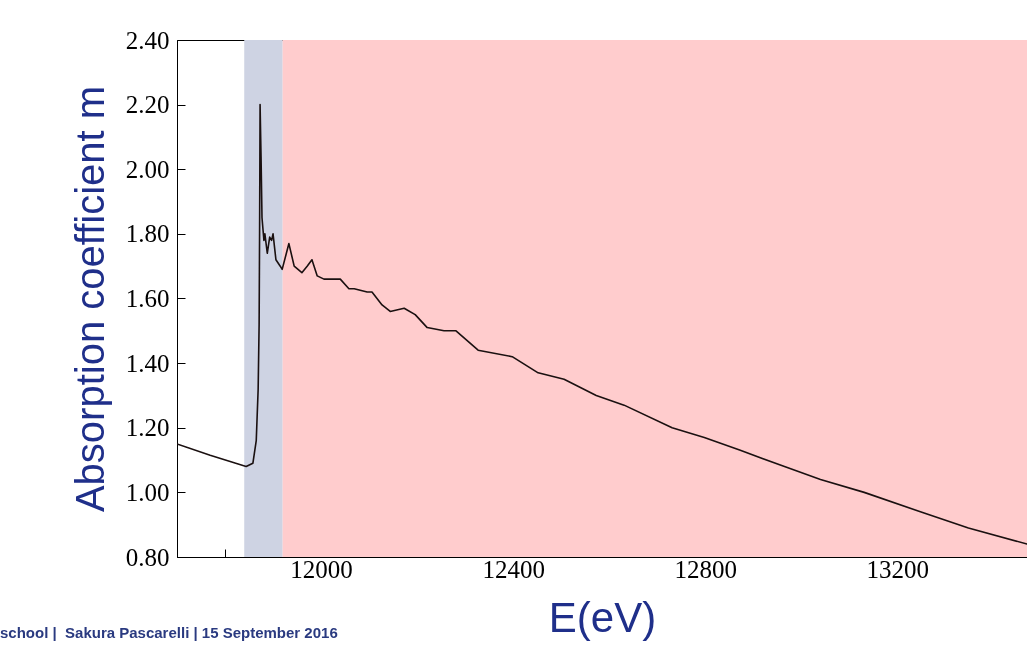 The width and height of the screenshot is (1027, 662). Describe the element at coordinates (147, 169) in the screenshot. I see `y-tick-label: 2.00` at that location.